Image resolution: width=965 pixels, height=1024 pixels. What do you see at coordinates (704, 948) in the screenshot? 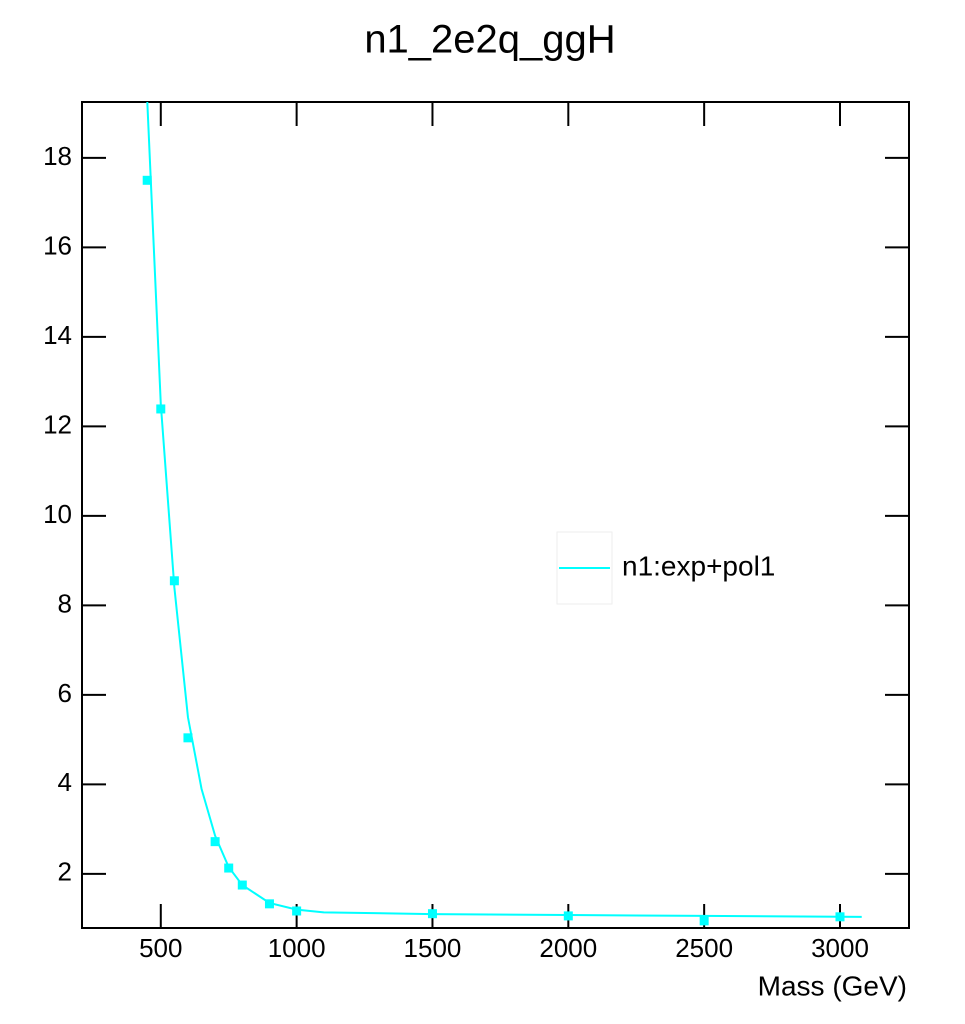
I see `x-tick-label: 2500` at bounding box center [704, 948].